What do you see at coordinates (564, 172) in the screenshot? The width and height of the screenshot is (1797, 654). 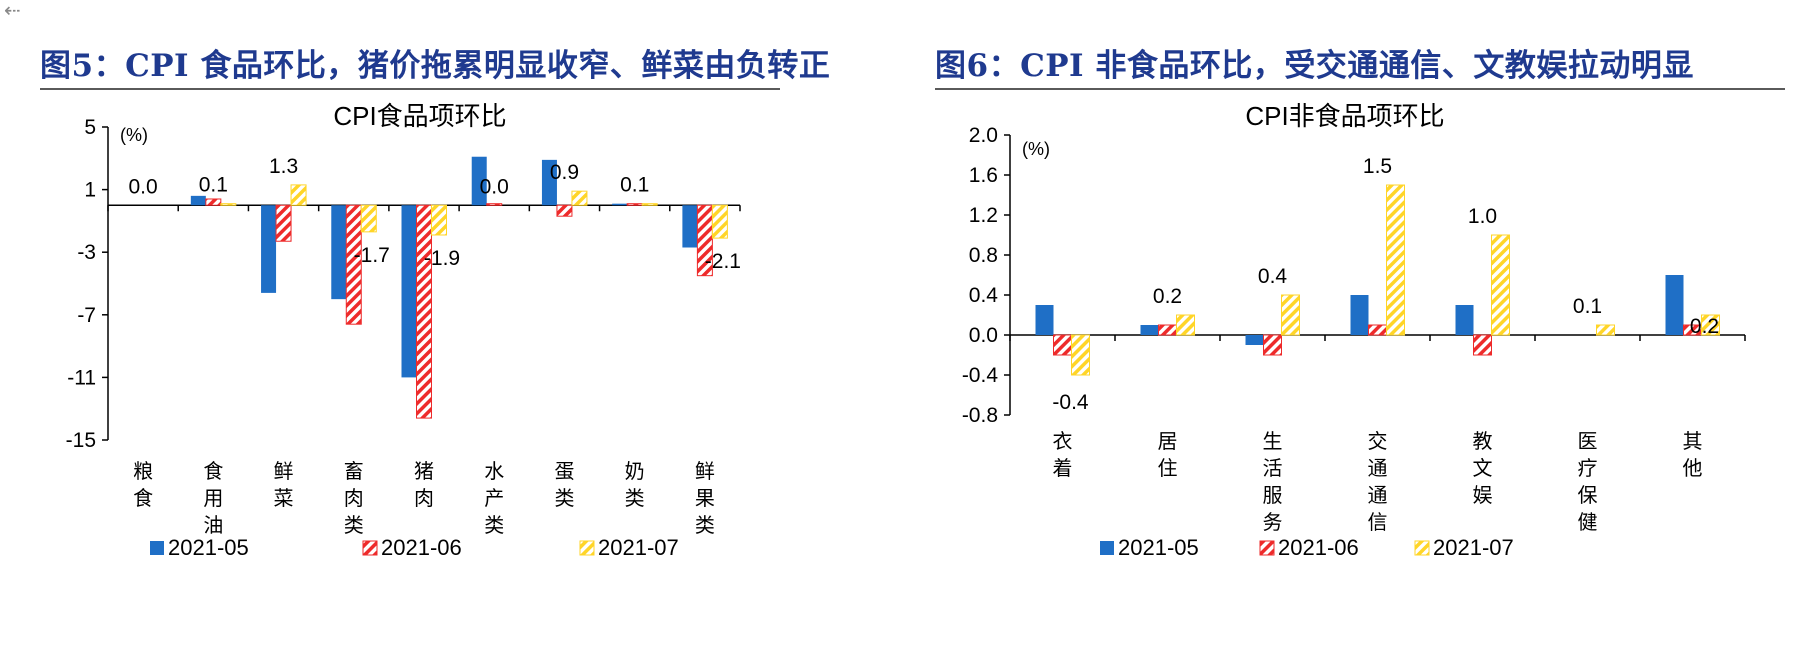 I see `data-label: 0.9` at bounding box center [564, 172].